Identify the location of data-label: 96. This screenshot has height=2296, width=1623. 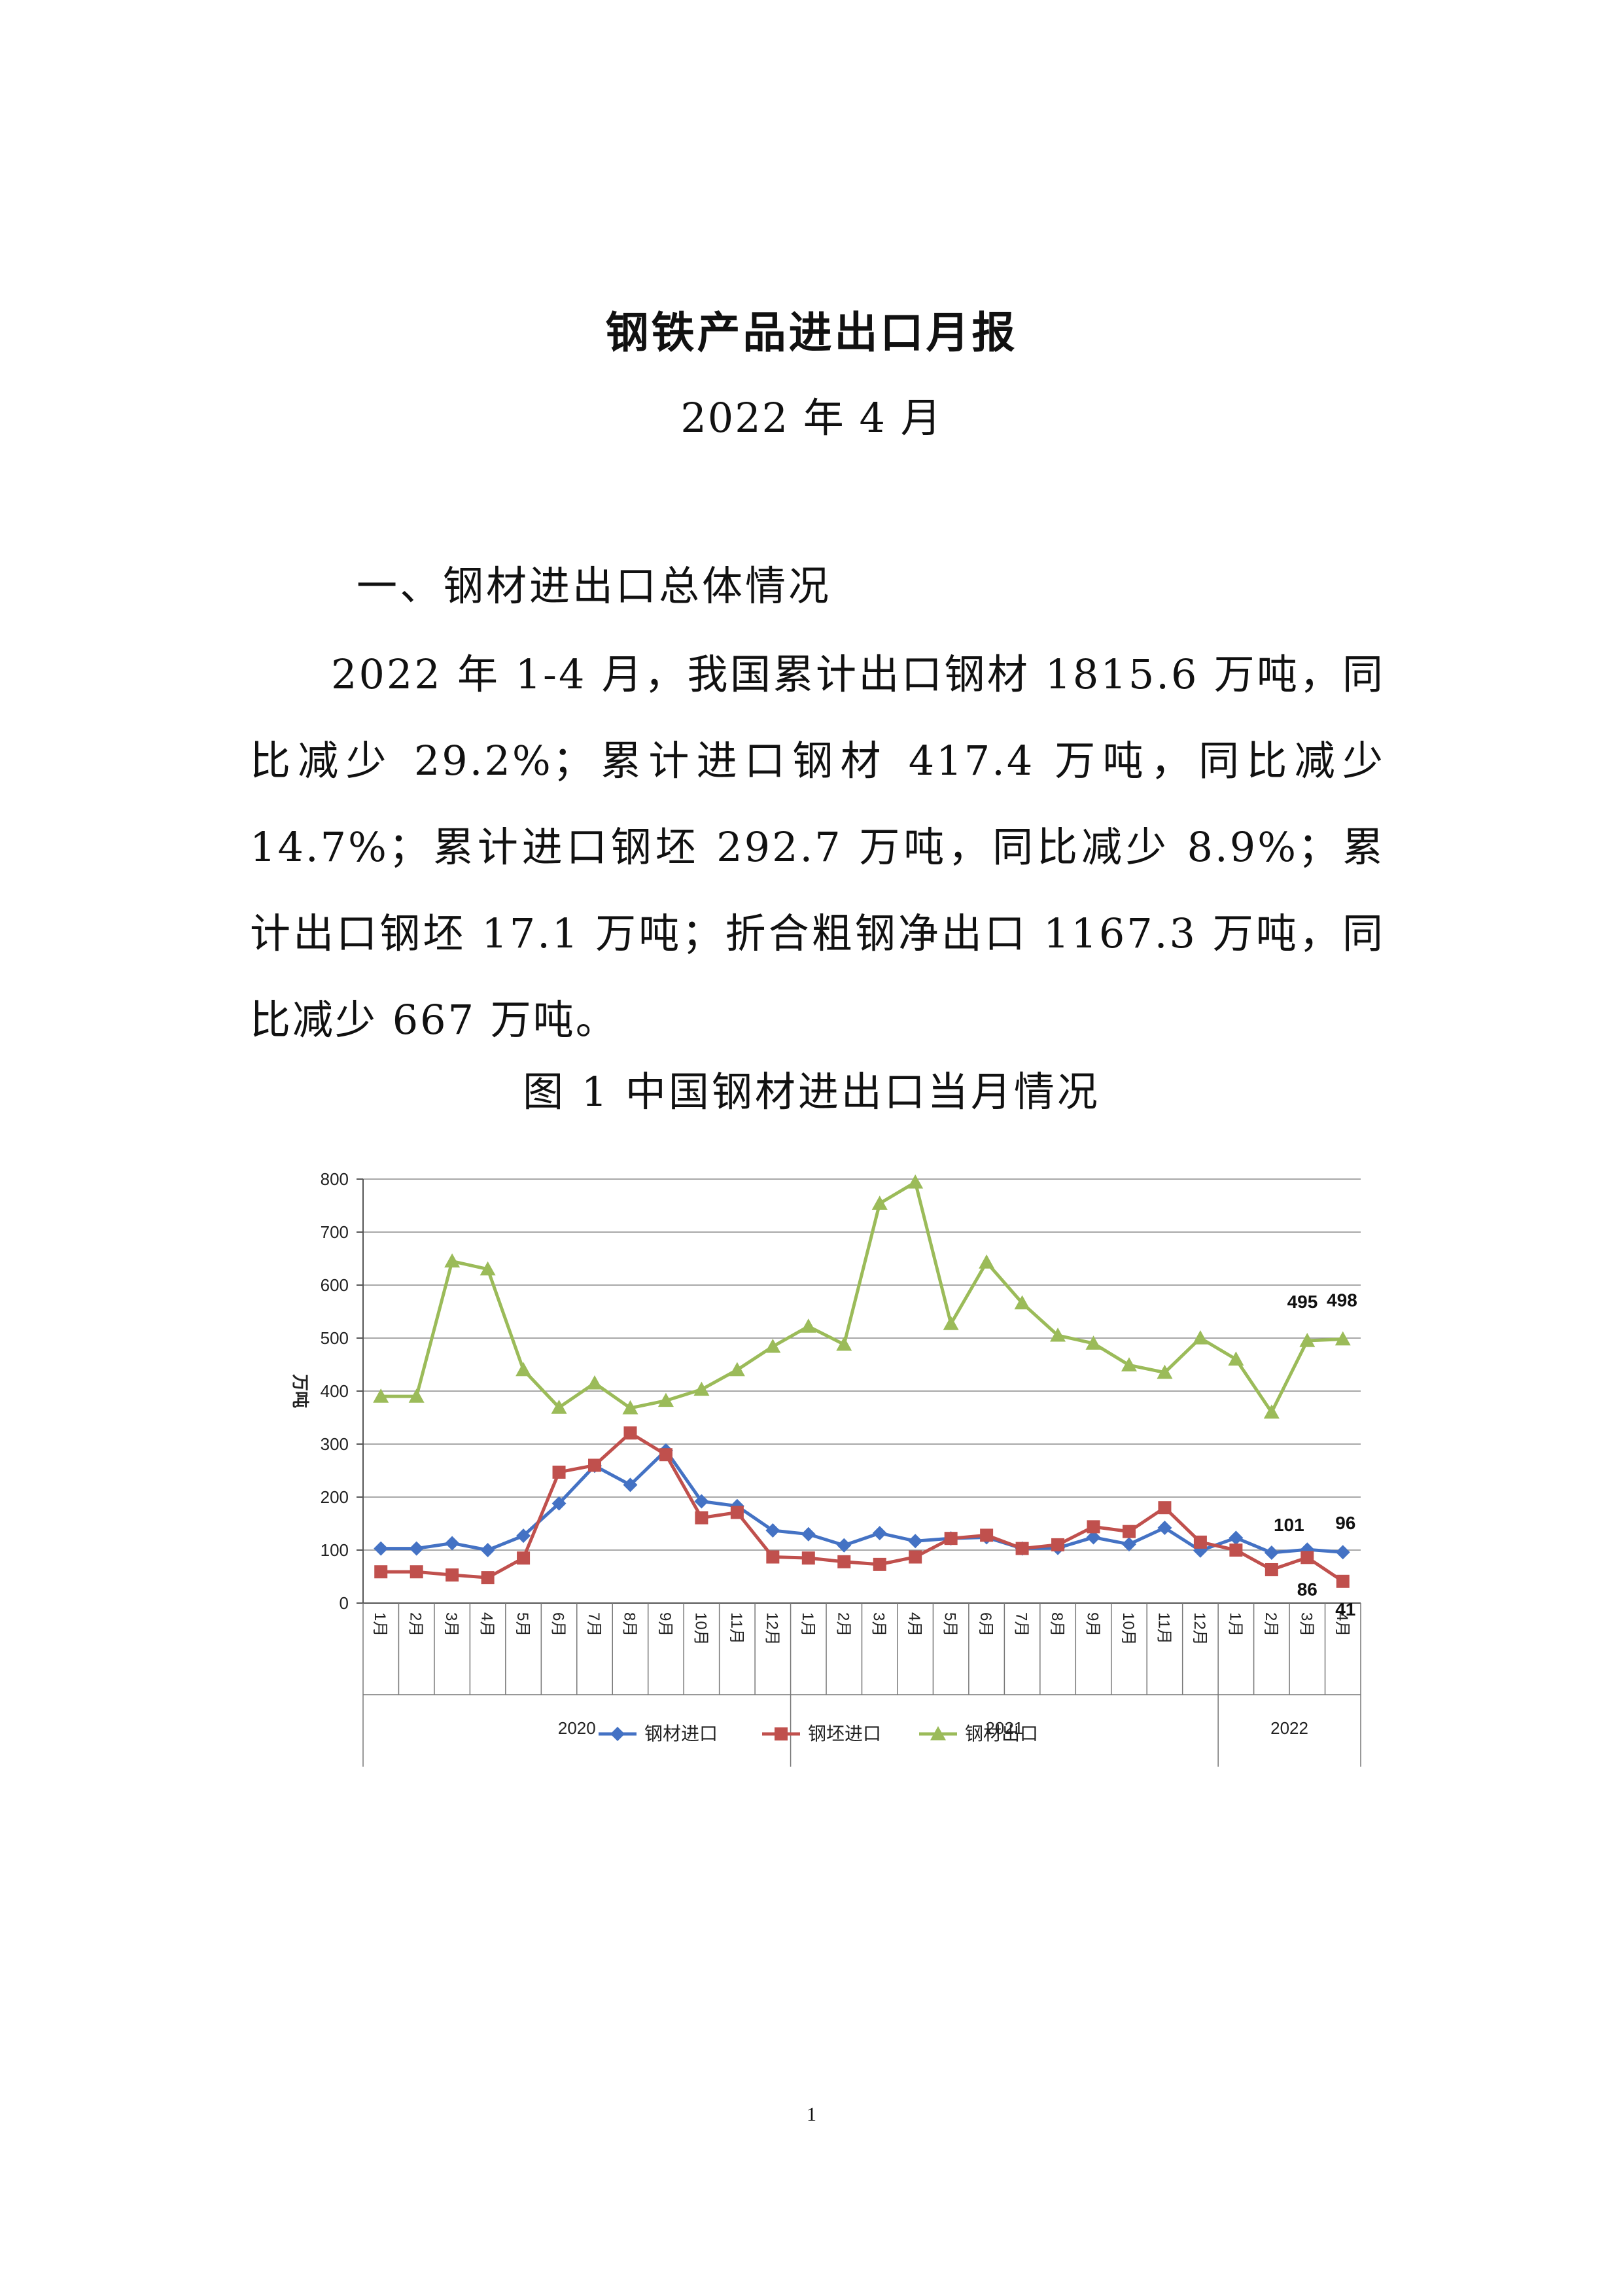
(1345, 1523).